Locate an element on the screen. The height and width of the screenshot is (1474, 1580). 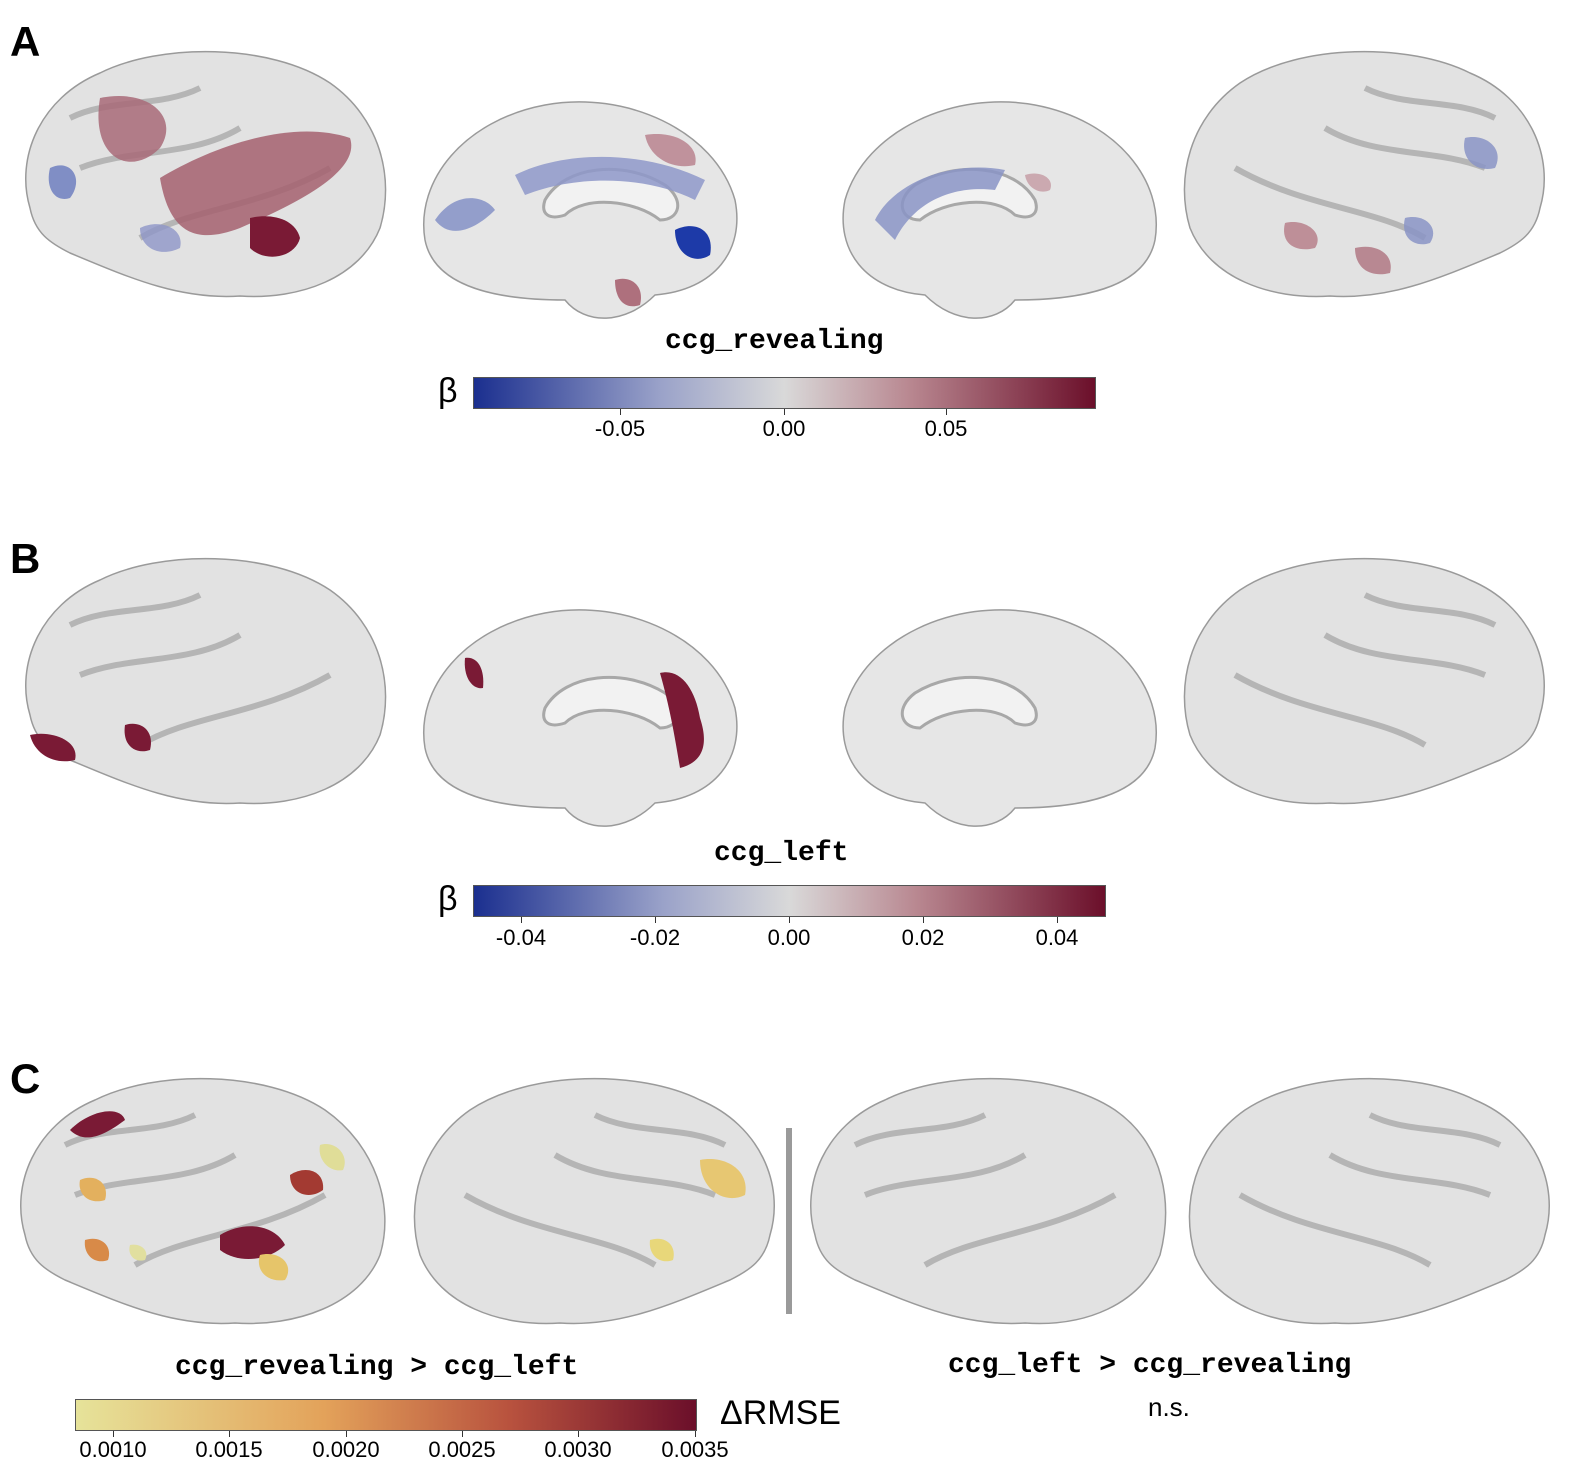
panel-c-tick-label: 0.0015 is located at coordinates (229, 1449).